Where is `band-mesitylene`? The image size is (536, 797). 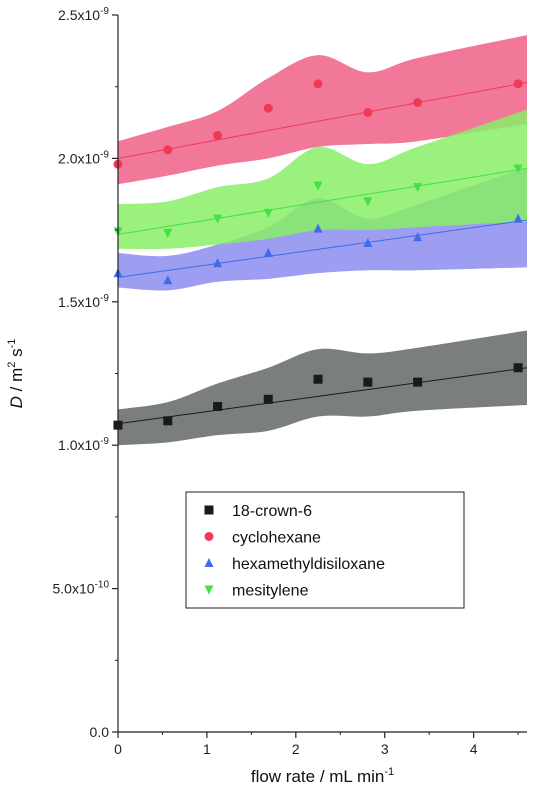
band-mesitylene is located at coordinates (322, 179).